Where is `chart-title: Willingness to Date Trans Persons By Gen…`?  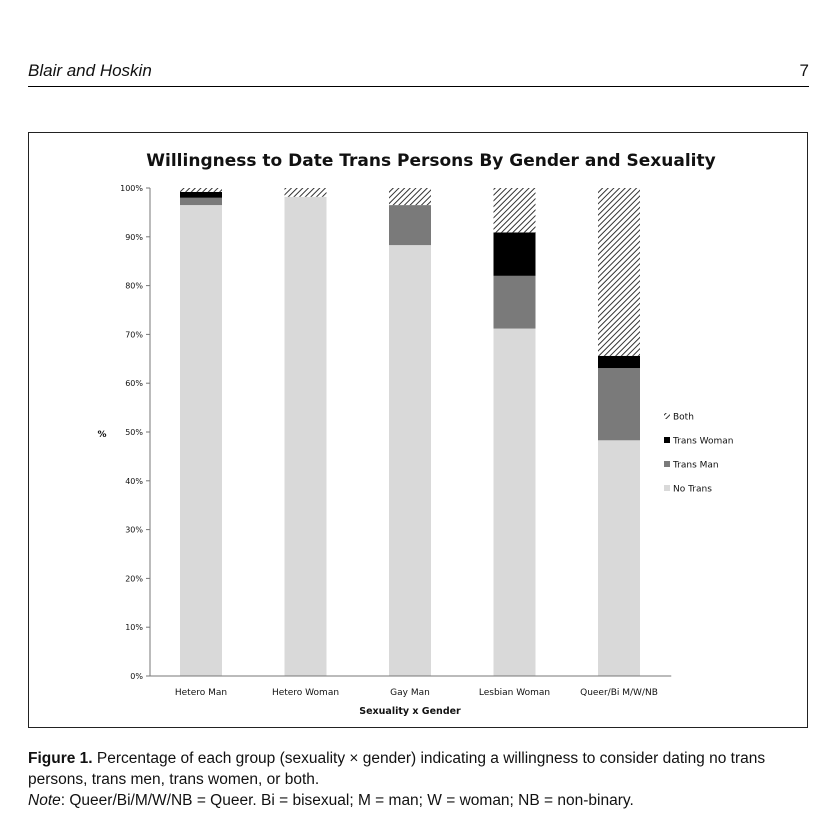 chart-title: Willingness to Date Trans Persons By Gen… is located at coordinates (430, 161).